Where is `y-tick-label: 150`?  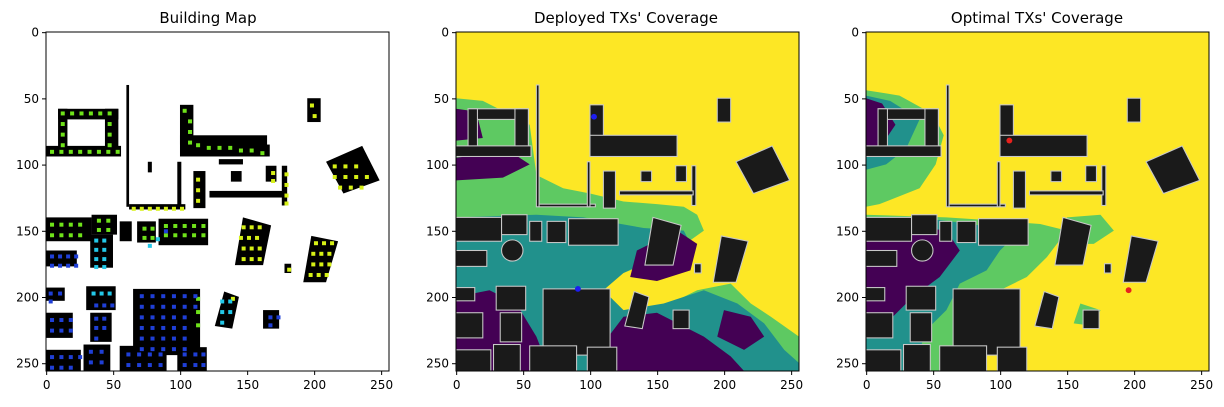 y-tick-label: 150 is located at coordinates (847, 231).